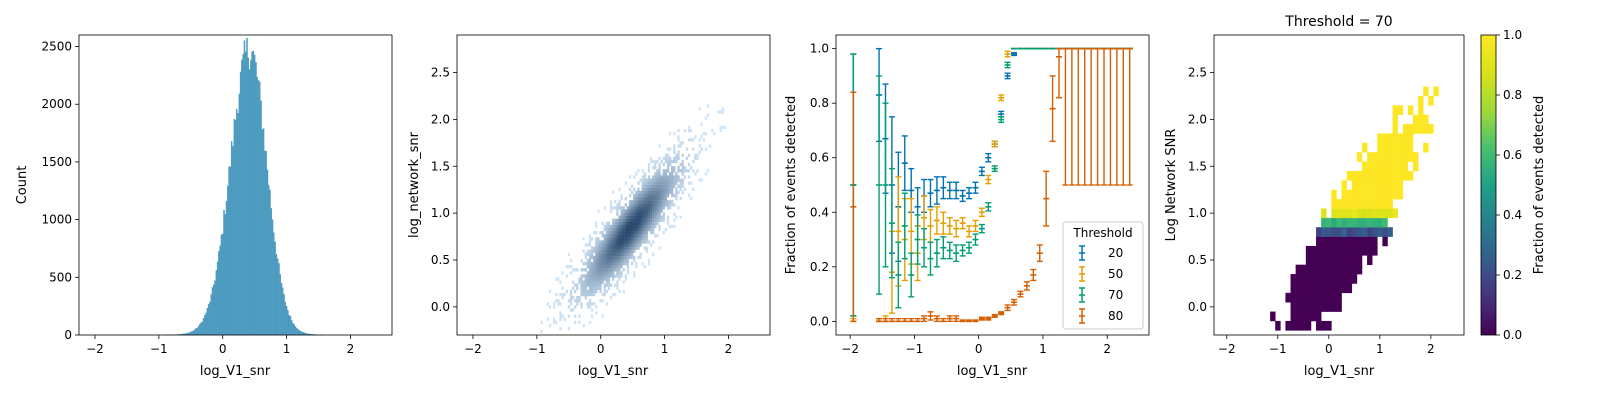  What do you see at coordinates (60, 277) in the screenshot?
I see `y-tick-label: 500` at bounding box center [60, 277].